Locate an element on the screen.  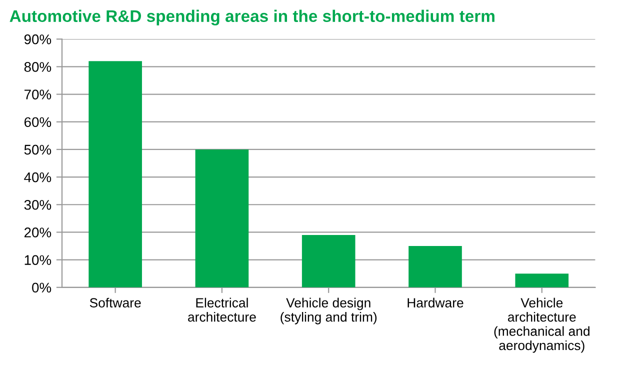
y-tick-label: 60% is located at coordinates (38, 122).